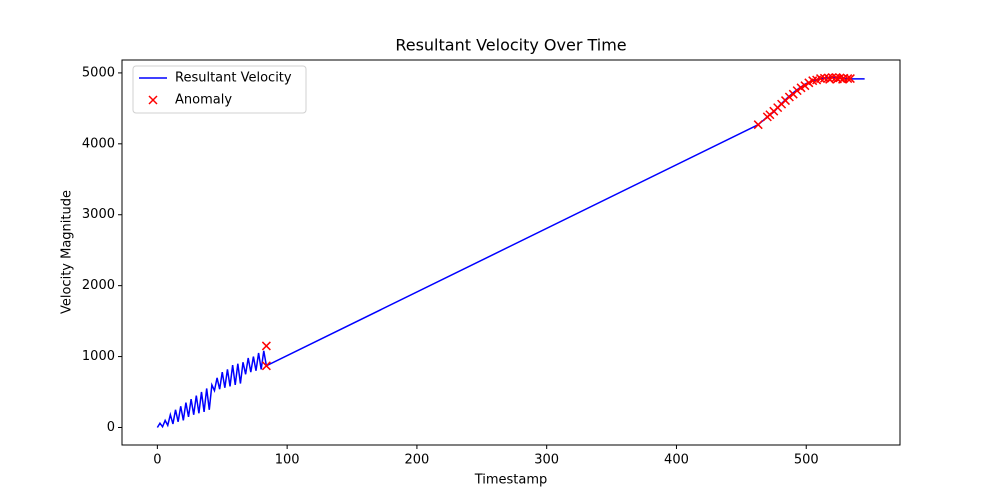 This screenshot has width=1000, height=500. Describe the element at coordinates (203, 100) in the screenshot. I see `legend-label: Anomaly` at that location.